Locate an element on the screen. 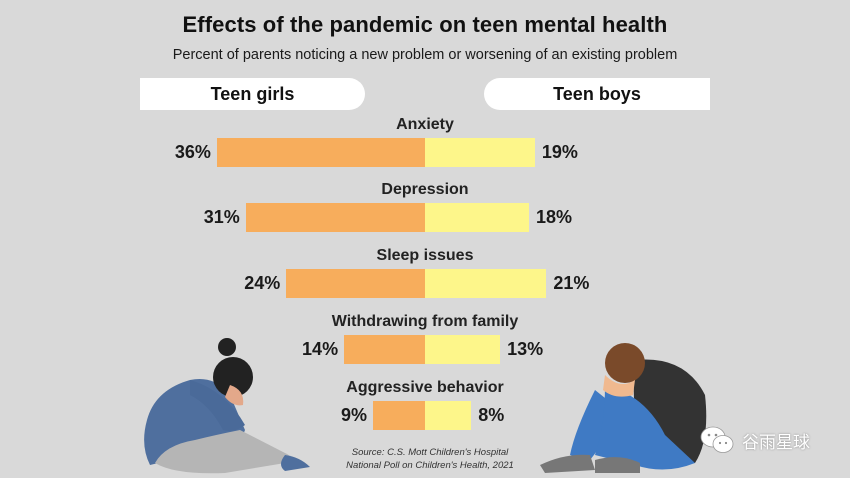 This screenshot has width=850, height=478. source-line-2: National Poll on Children's Health, 2021 is located at coordinates (430, 465).